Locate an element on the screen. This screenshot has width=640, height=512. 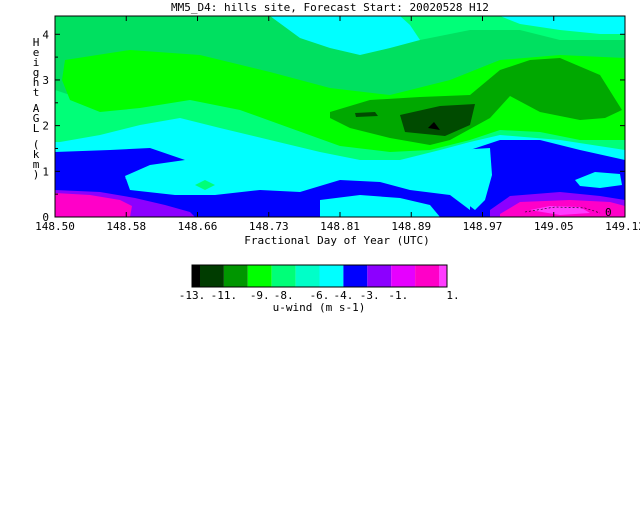
contour-annotation: 0 is located at coordinates (608, 212).